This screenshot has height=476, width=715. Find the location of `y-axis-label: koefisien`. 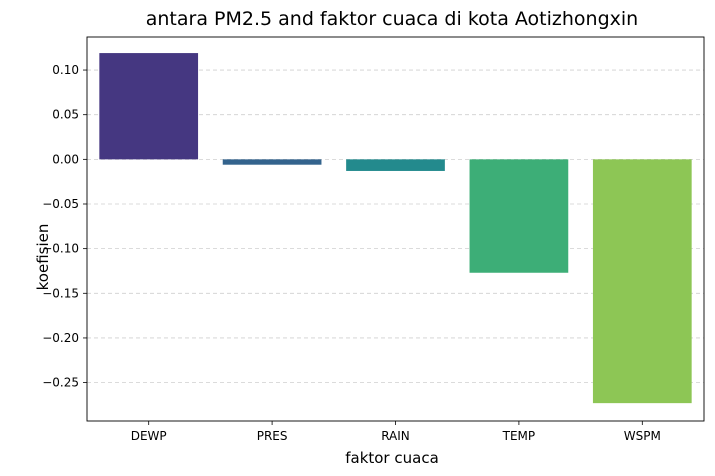

y-axis-label: koefisien is located at coordinates (43, 257).